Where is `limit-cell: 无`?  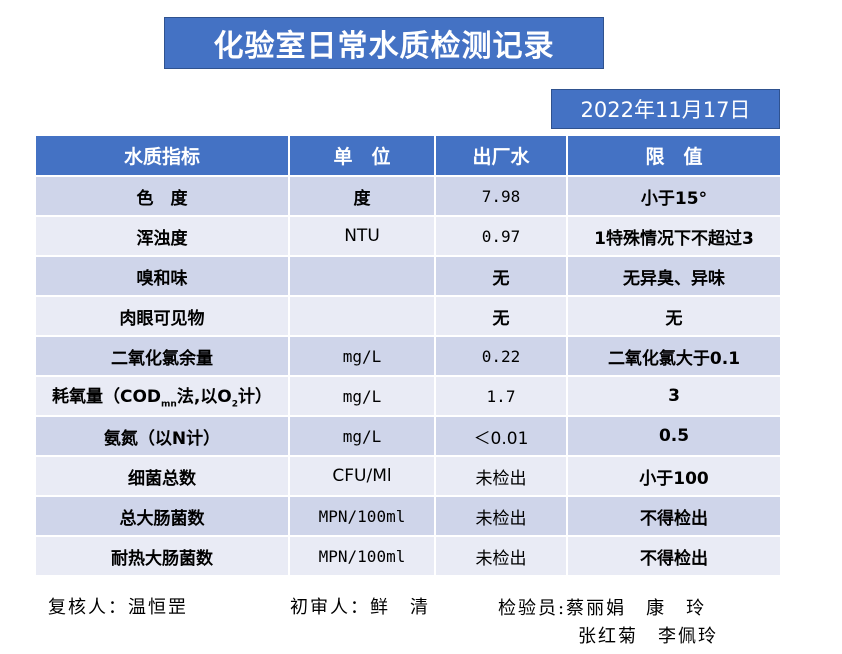 limit-cell: 无 is located at coordinates (674, 316).